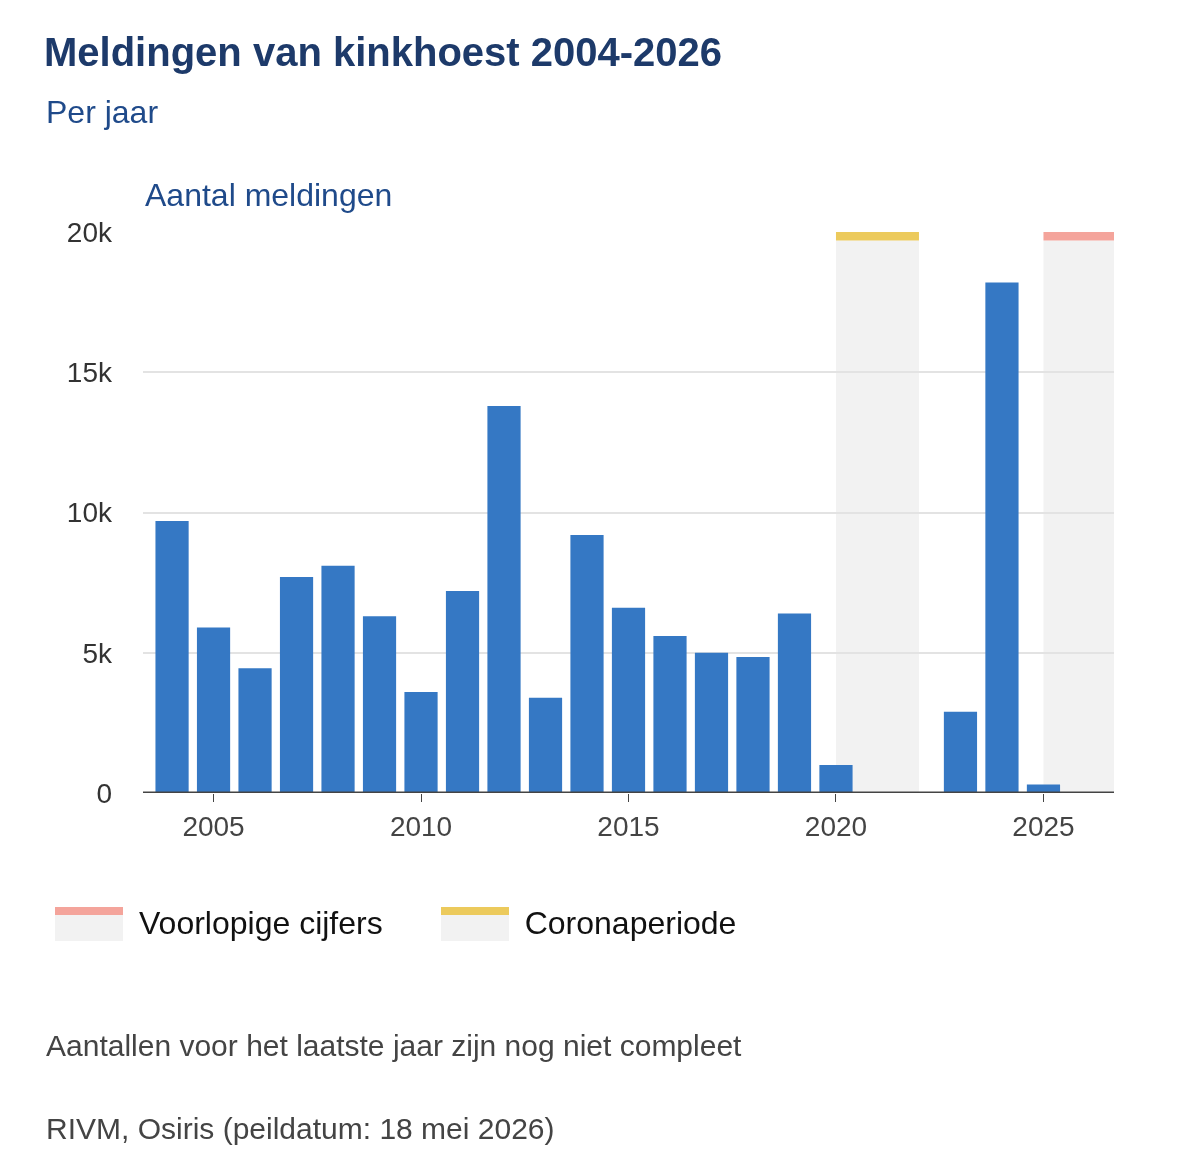 The width and height of the screenshot is (1200, 1168). I want to click on chart-title: Meldingen van kinkhoest 2004-2026, so click(383, 52).